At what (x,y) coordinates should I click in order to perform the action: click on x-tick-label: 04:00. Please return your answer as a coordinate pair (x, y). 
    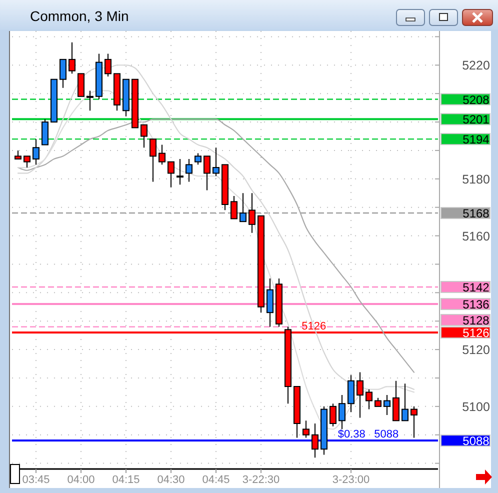
    Looking at the image, I should click on (81, 480).